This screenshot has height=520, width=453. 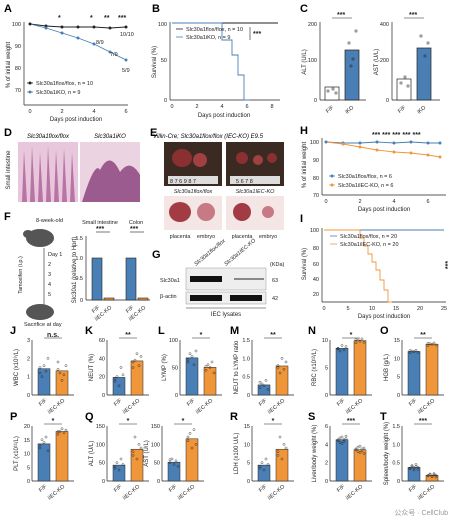 What do you see at coordinates (342, 345) in the screenshot?
I see `panel-n-point` at bounding box center [342, 345].